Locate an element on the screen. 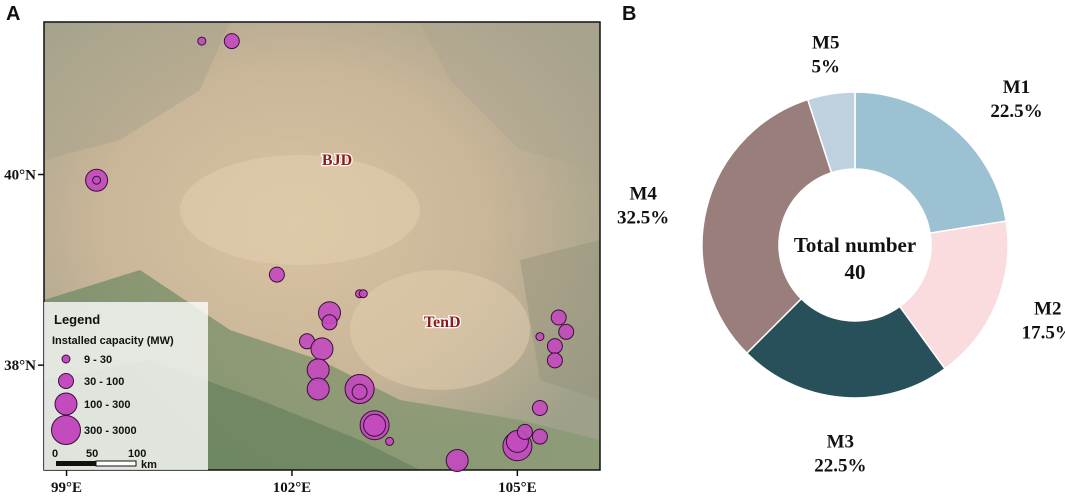 This screenshot has height=496, width=1065. legend-class-label: 30 - 100 is located at coordinates (104, 382).